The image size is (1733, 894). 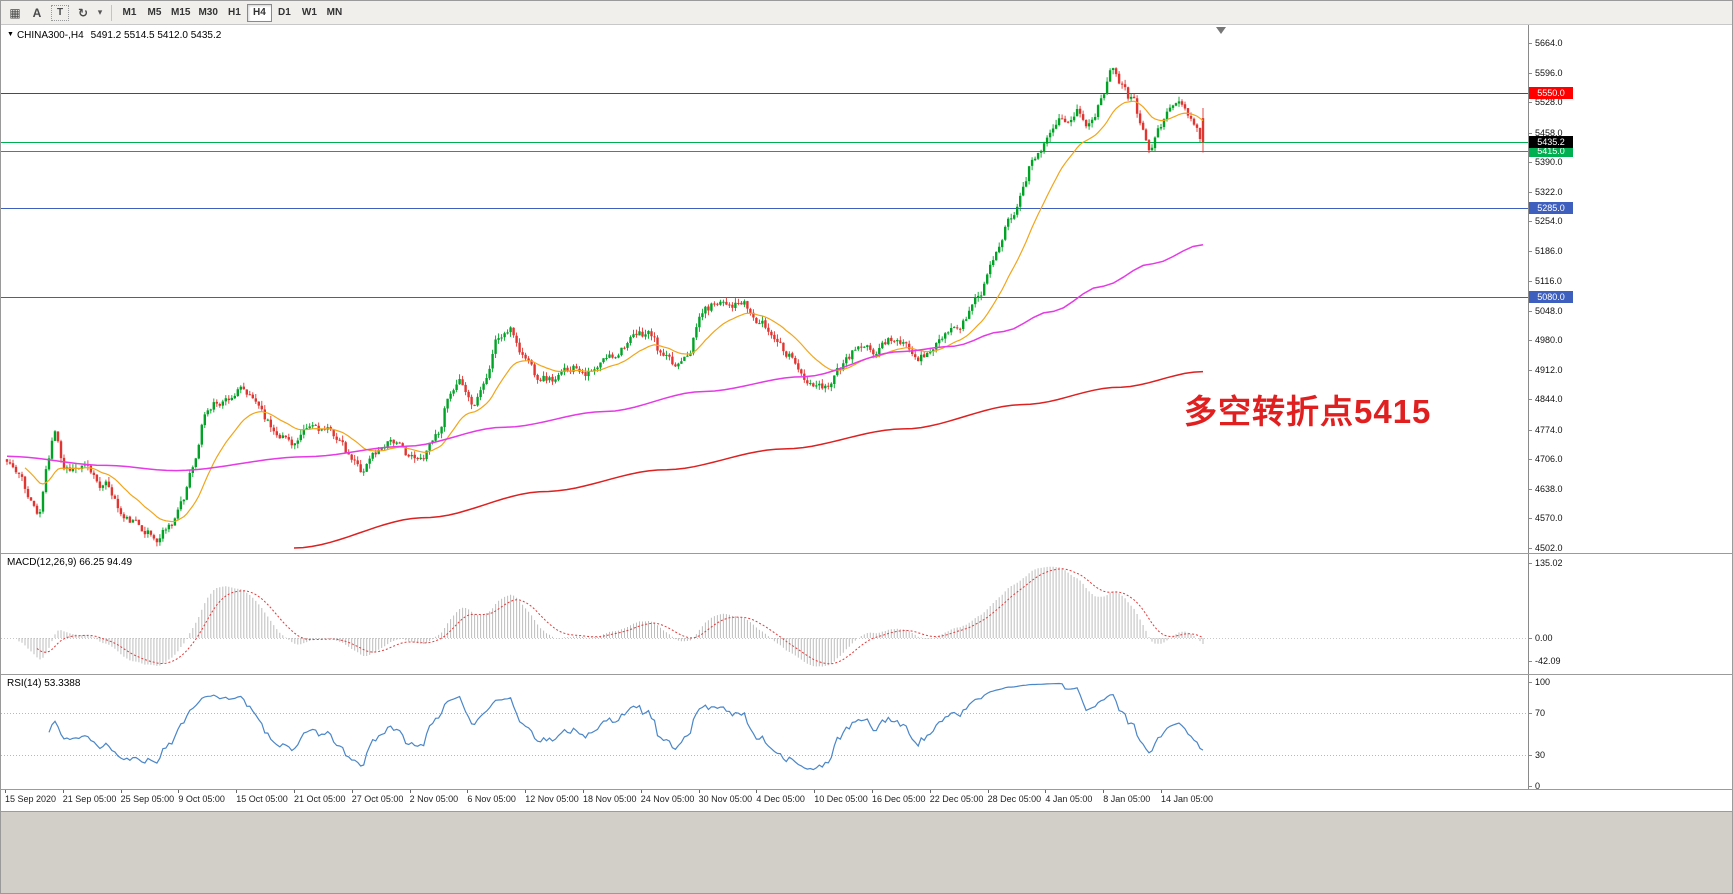 What do you see at coordinates (262, 799) in the screenshot?
I see `time-axis-label: 15 Oct 05:00` at bounding box center [262, 799].